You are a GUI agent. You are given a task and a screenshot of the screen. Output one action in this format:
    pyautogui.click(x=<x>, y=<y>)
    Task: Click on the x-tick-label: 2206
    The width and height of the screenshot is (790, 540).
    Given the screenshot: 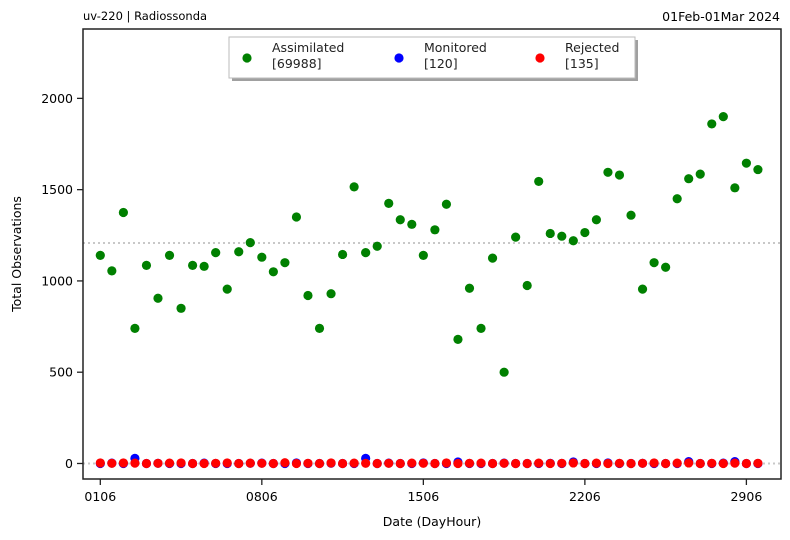 What is the action you would take?
    pyautogui.click(x=585, y=496)
    